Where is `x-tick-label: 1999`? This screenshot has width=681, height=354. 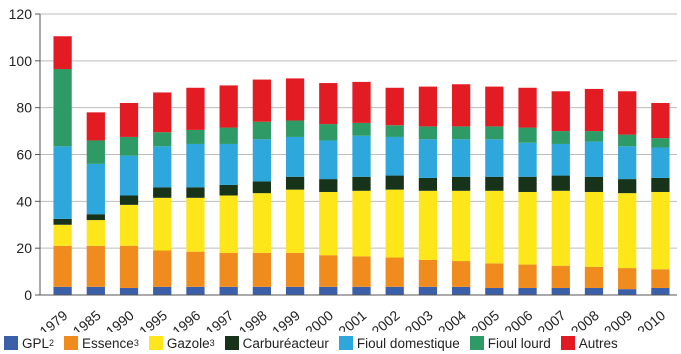
x-tick-label: 1999 is located at coordinates (286, 319).